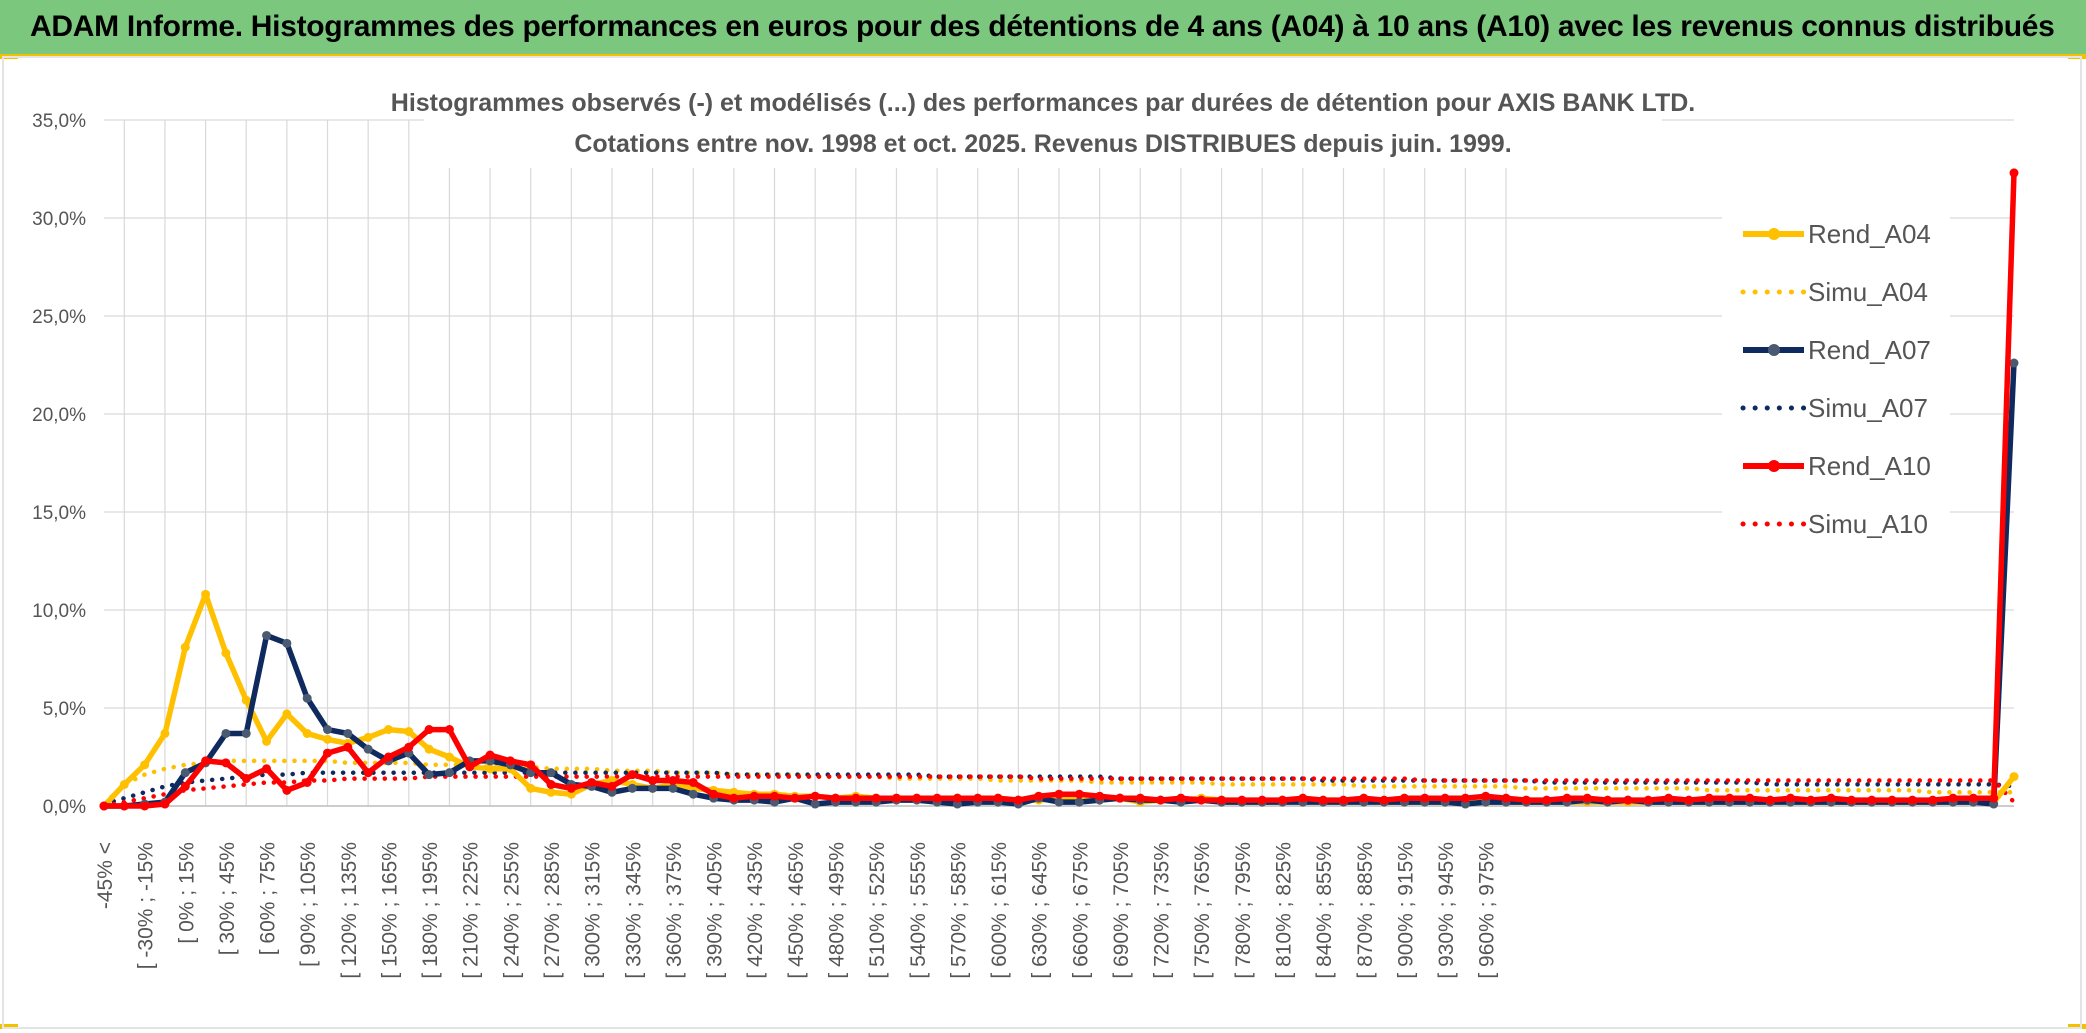 This screenshot has width=2086, height=1033. What do you see at coordinates (349, 910) in the screenshot?
I see `x-tick-label: [ 120% ; 135%` at bounding box center [349, 910].